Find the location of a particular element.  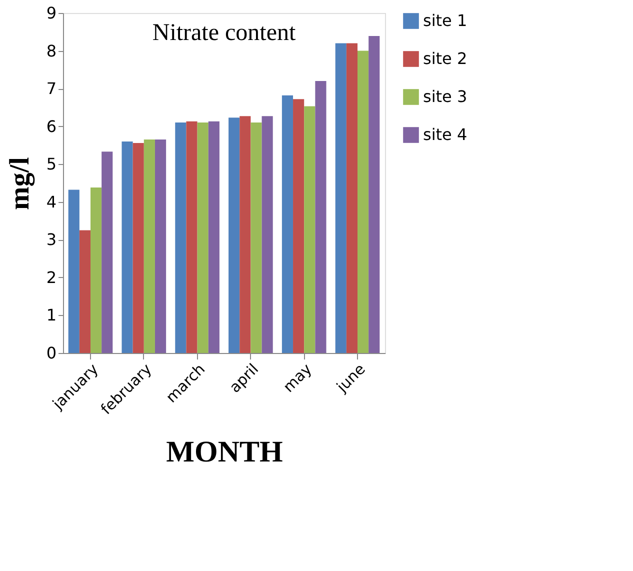

y-tick-label: 8 is located at coordinates (51, 50).